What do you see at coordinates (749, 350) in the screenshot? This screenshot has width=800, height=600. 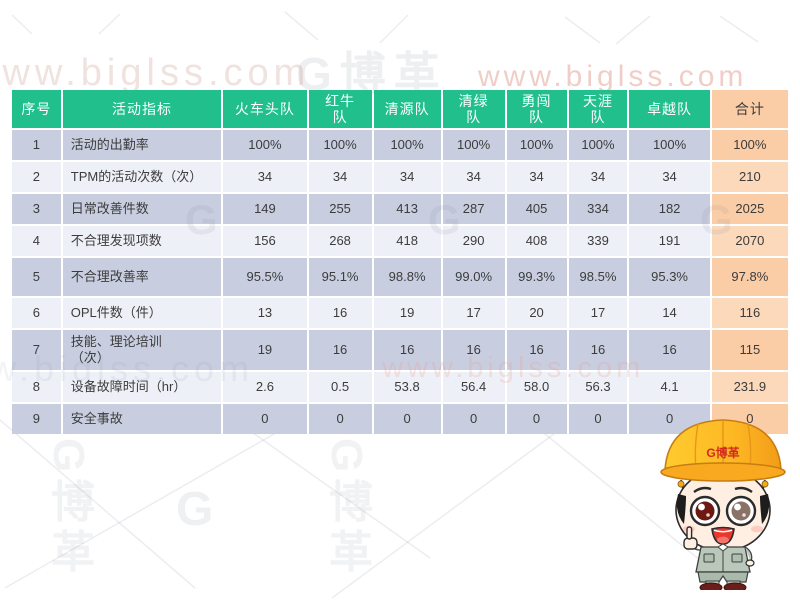 I see `cell-total: 115` at bounding box center [749, 350].